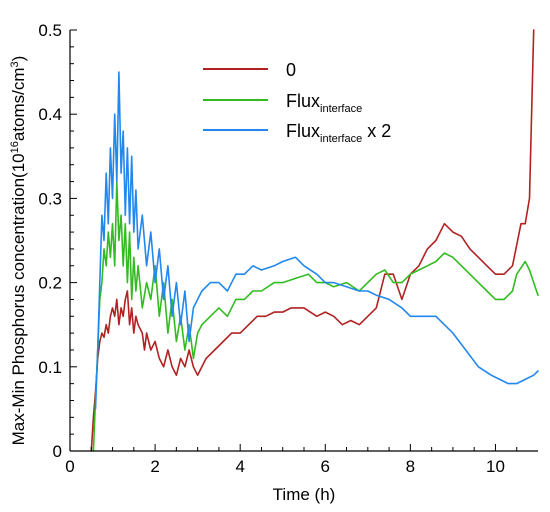  I want to click on y-tick-label: 0.2, so click(50, 283).